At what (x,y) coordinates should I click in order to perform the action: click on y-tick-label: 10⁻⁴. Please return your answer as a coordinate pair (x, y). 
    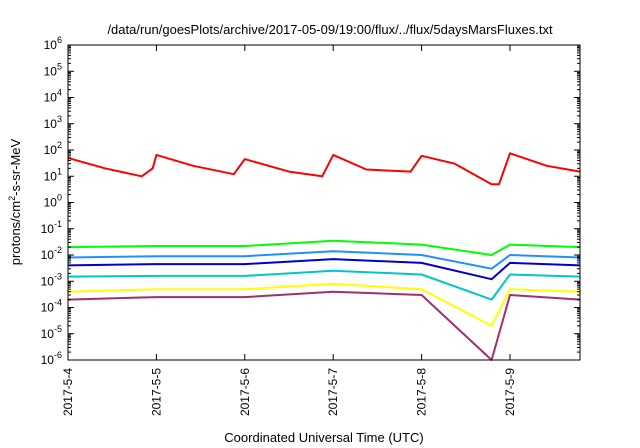
    Looking at the image, I should click on (51, 306).